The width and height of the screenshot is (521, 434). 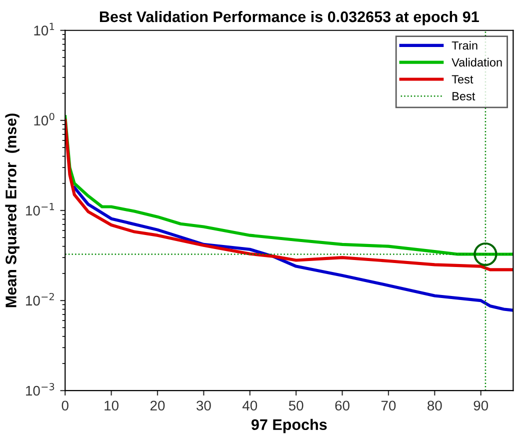 I want to click on legend-label: Test, so click(x=463, y=79).